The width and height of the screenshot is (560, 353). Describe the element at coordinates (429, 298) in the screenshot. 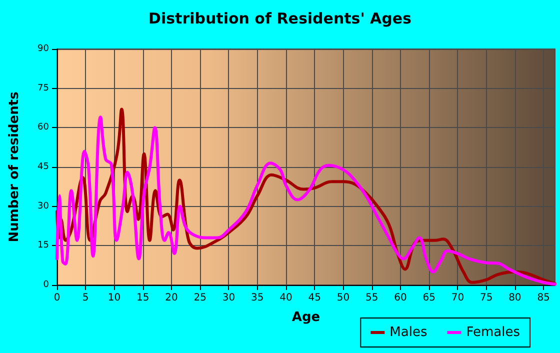

I see `x-tick-label: 65` at that location.